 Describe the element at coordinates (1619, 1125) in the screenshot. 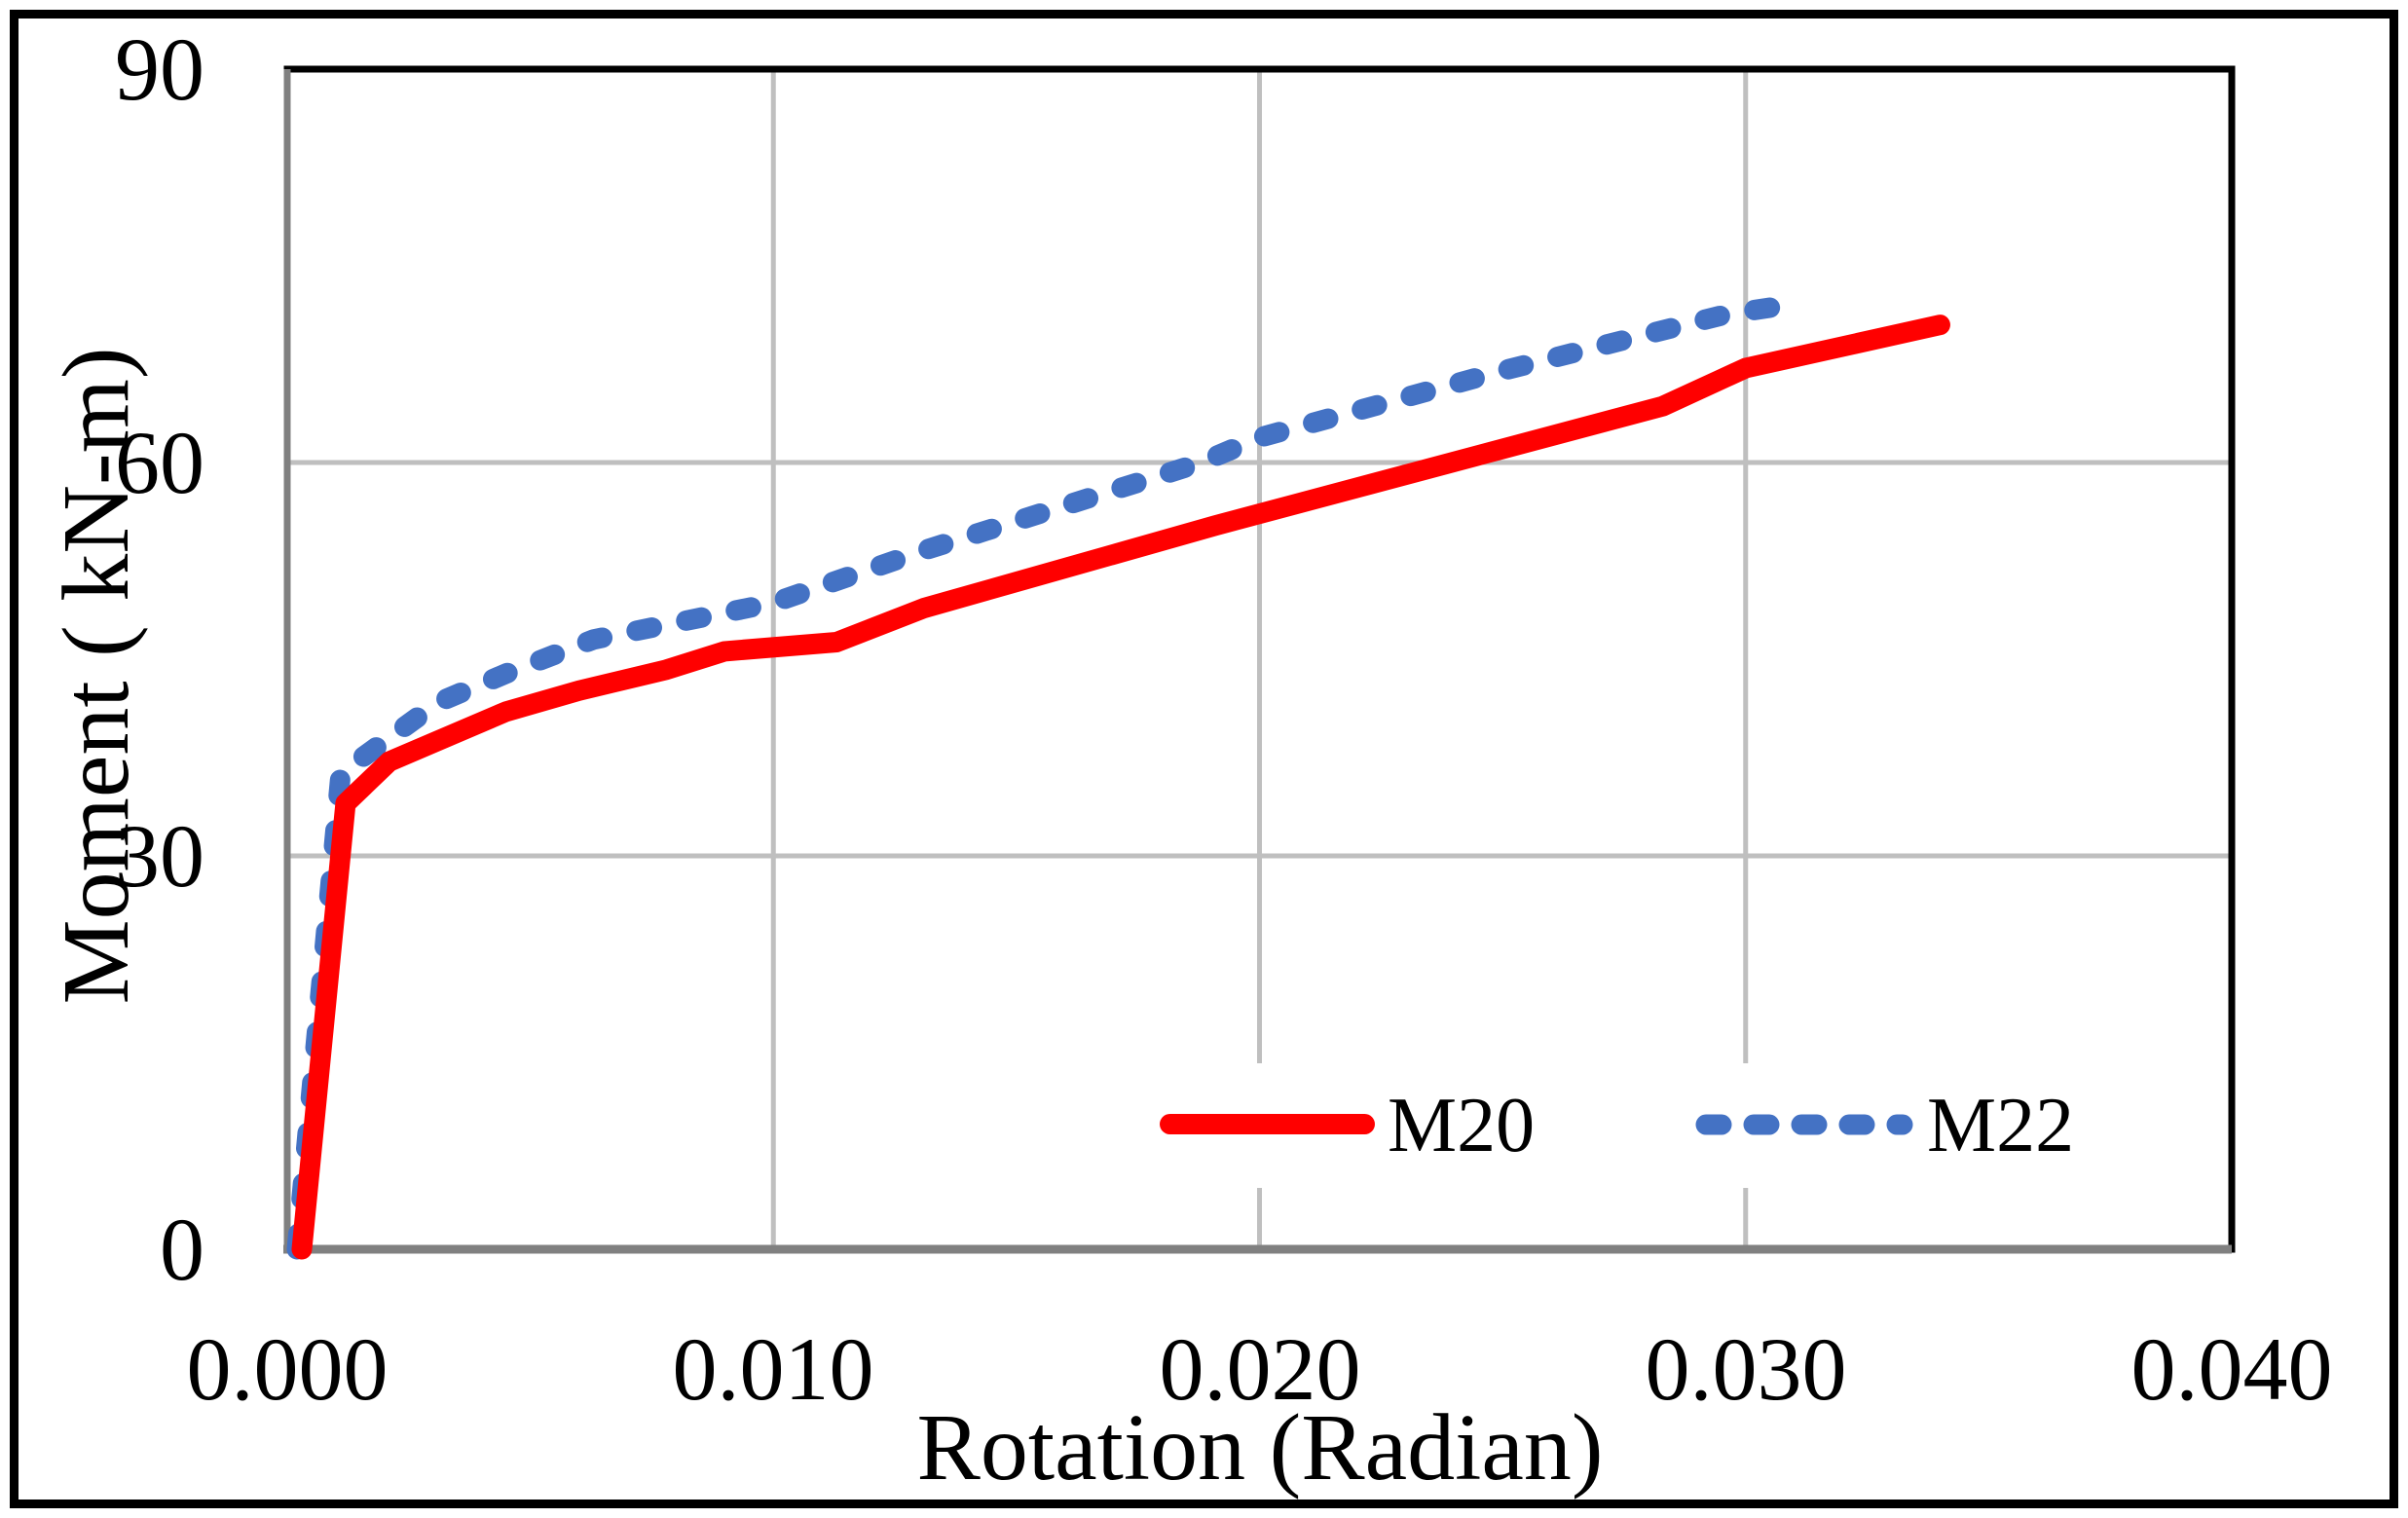

I see `legend: M20 M22` at that location.